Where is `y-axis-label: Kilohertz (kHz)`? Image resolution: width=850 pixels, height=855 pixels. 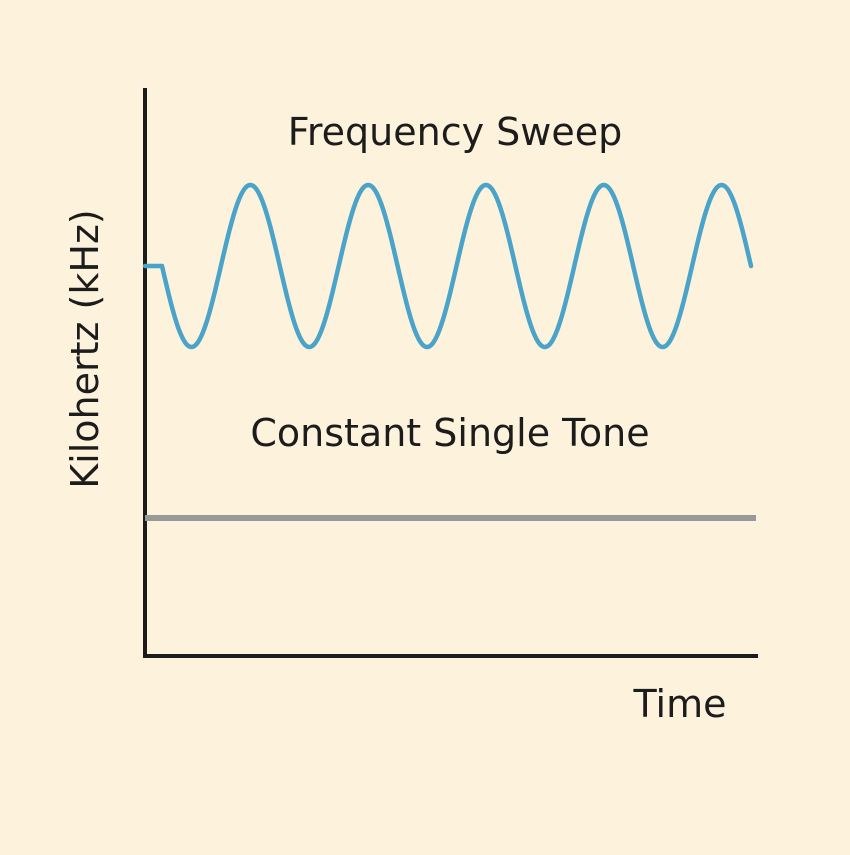 y-axis-label: Kilohertz (kHz) is located at coordinates (85, 348).